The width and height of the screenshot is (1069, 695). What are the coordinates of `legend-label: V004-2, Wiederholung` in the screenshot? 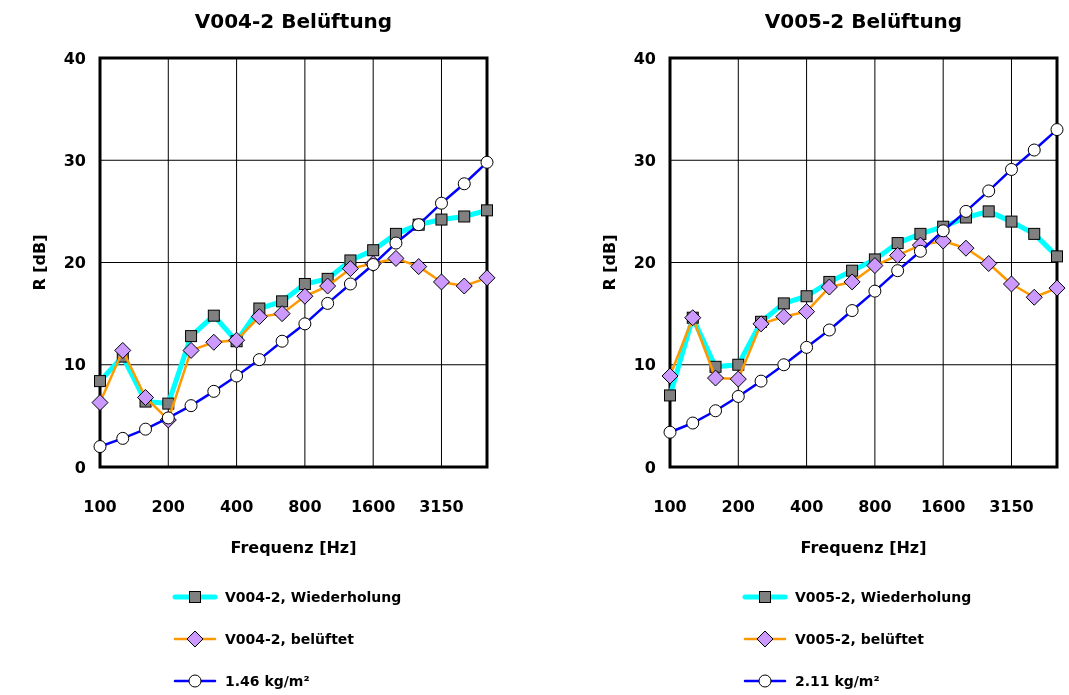 It's located at (313, 596).